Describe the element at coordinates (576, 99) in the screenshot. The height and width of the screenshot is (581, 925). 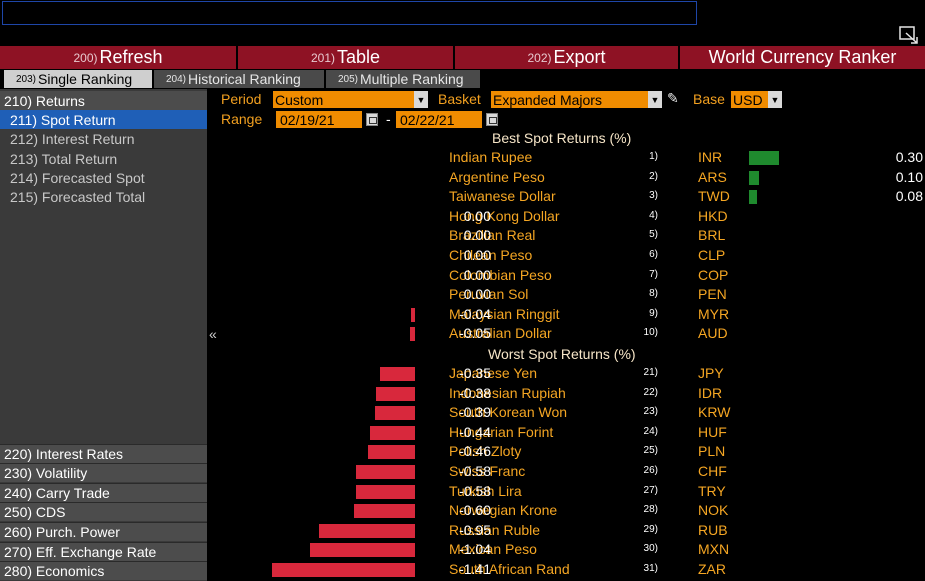
I see `basket-dropdown: Expanded Majors ▼` at that location.